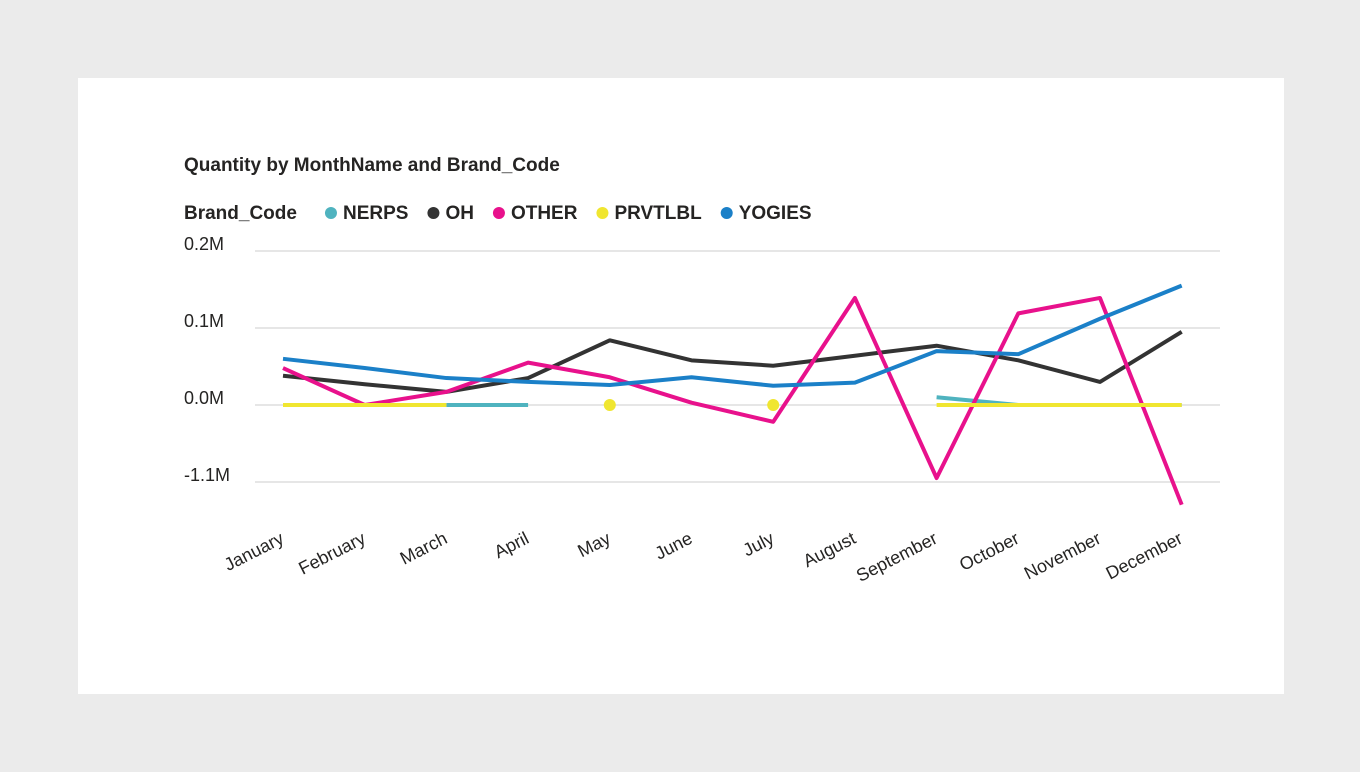 The image size is (1360, 772). What do you see at coordinates (459, 213) in the screenshot?
I see `legend-label: OH` at bounding box center [459, 213].